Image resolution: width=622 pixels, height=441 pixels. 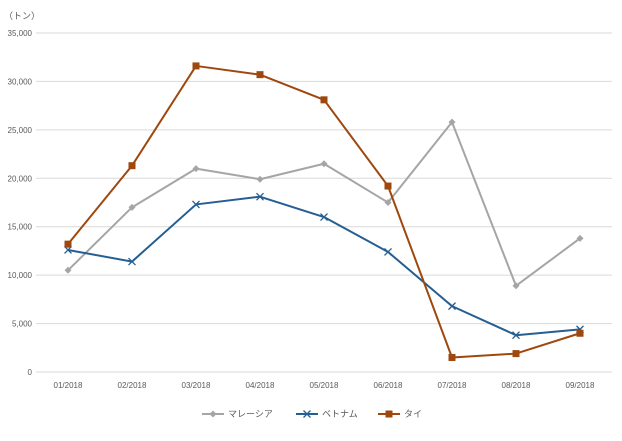 I want to click on y-tick-label: 25,000, so click(x=20, y=130).